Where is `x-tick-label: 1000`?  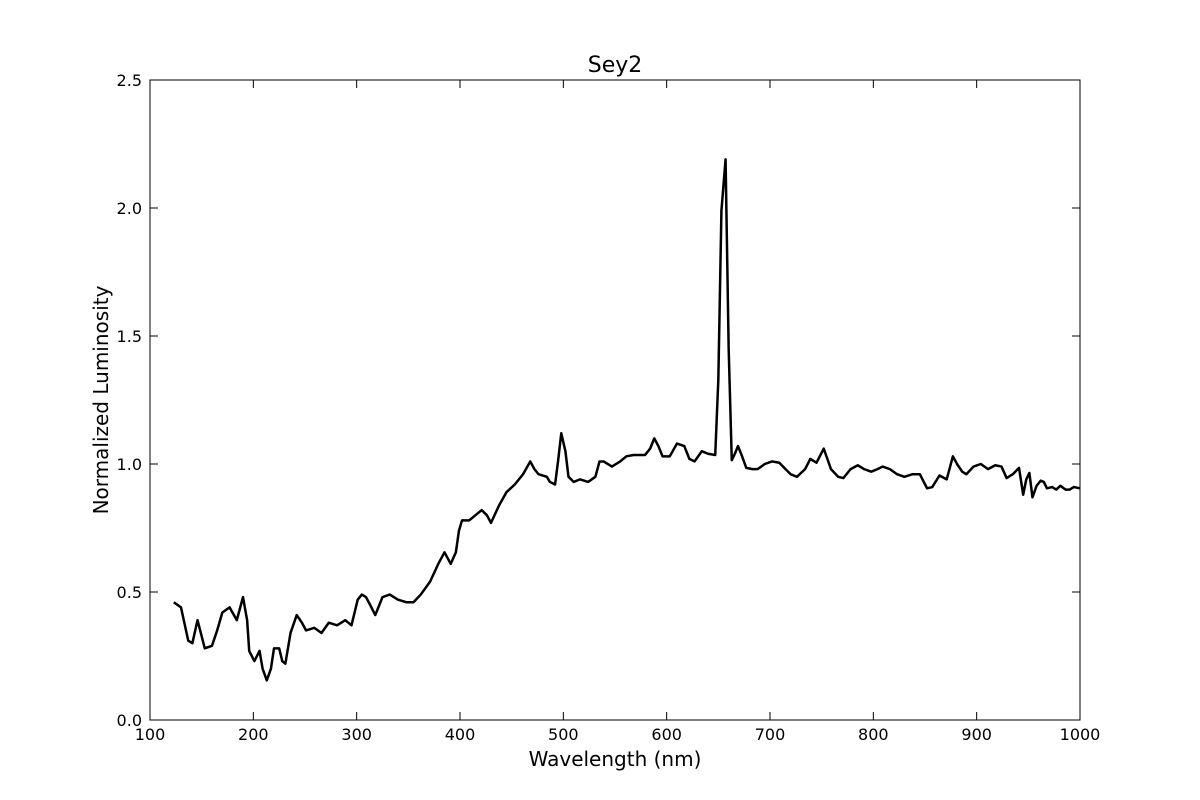
x-tick-label: 1000 is located at coordinates (1080, 734).